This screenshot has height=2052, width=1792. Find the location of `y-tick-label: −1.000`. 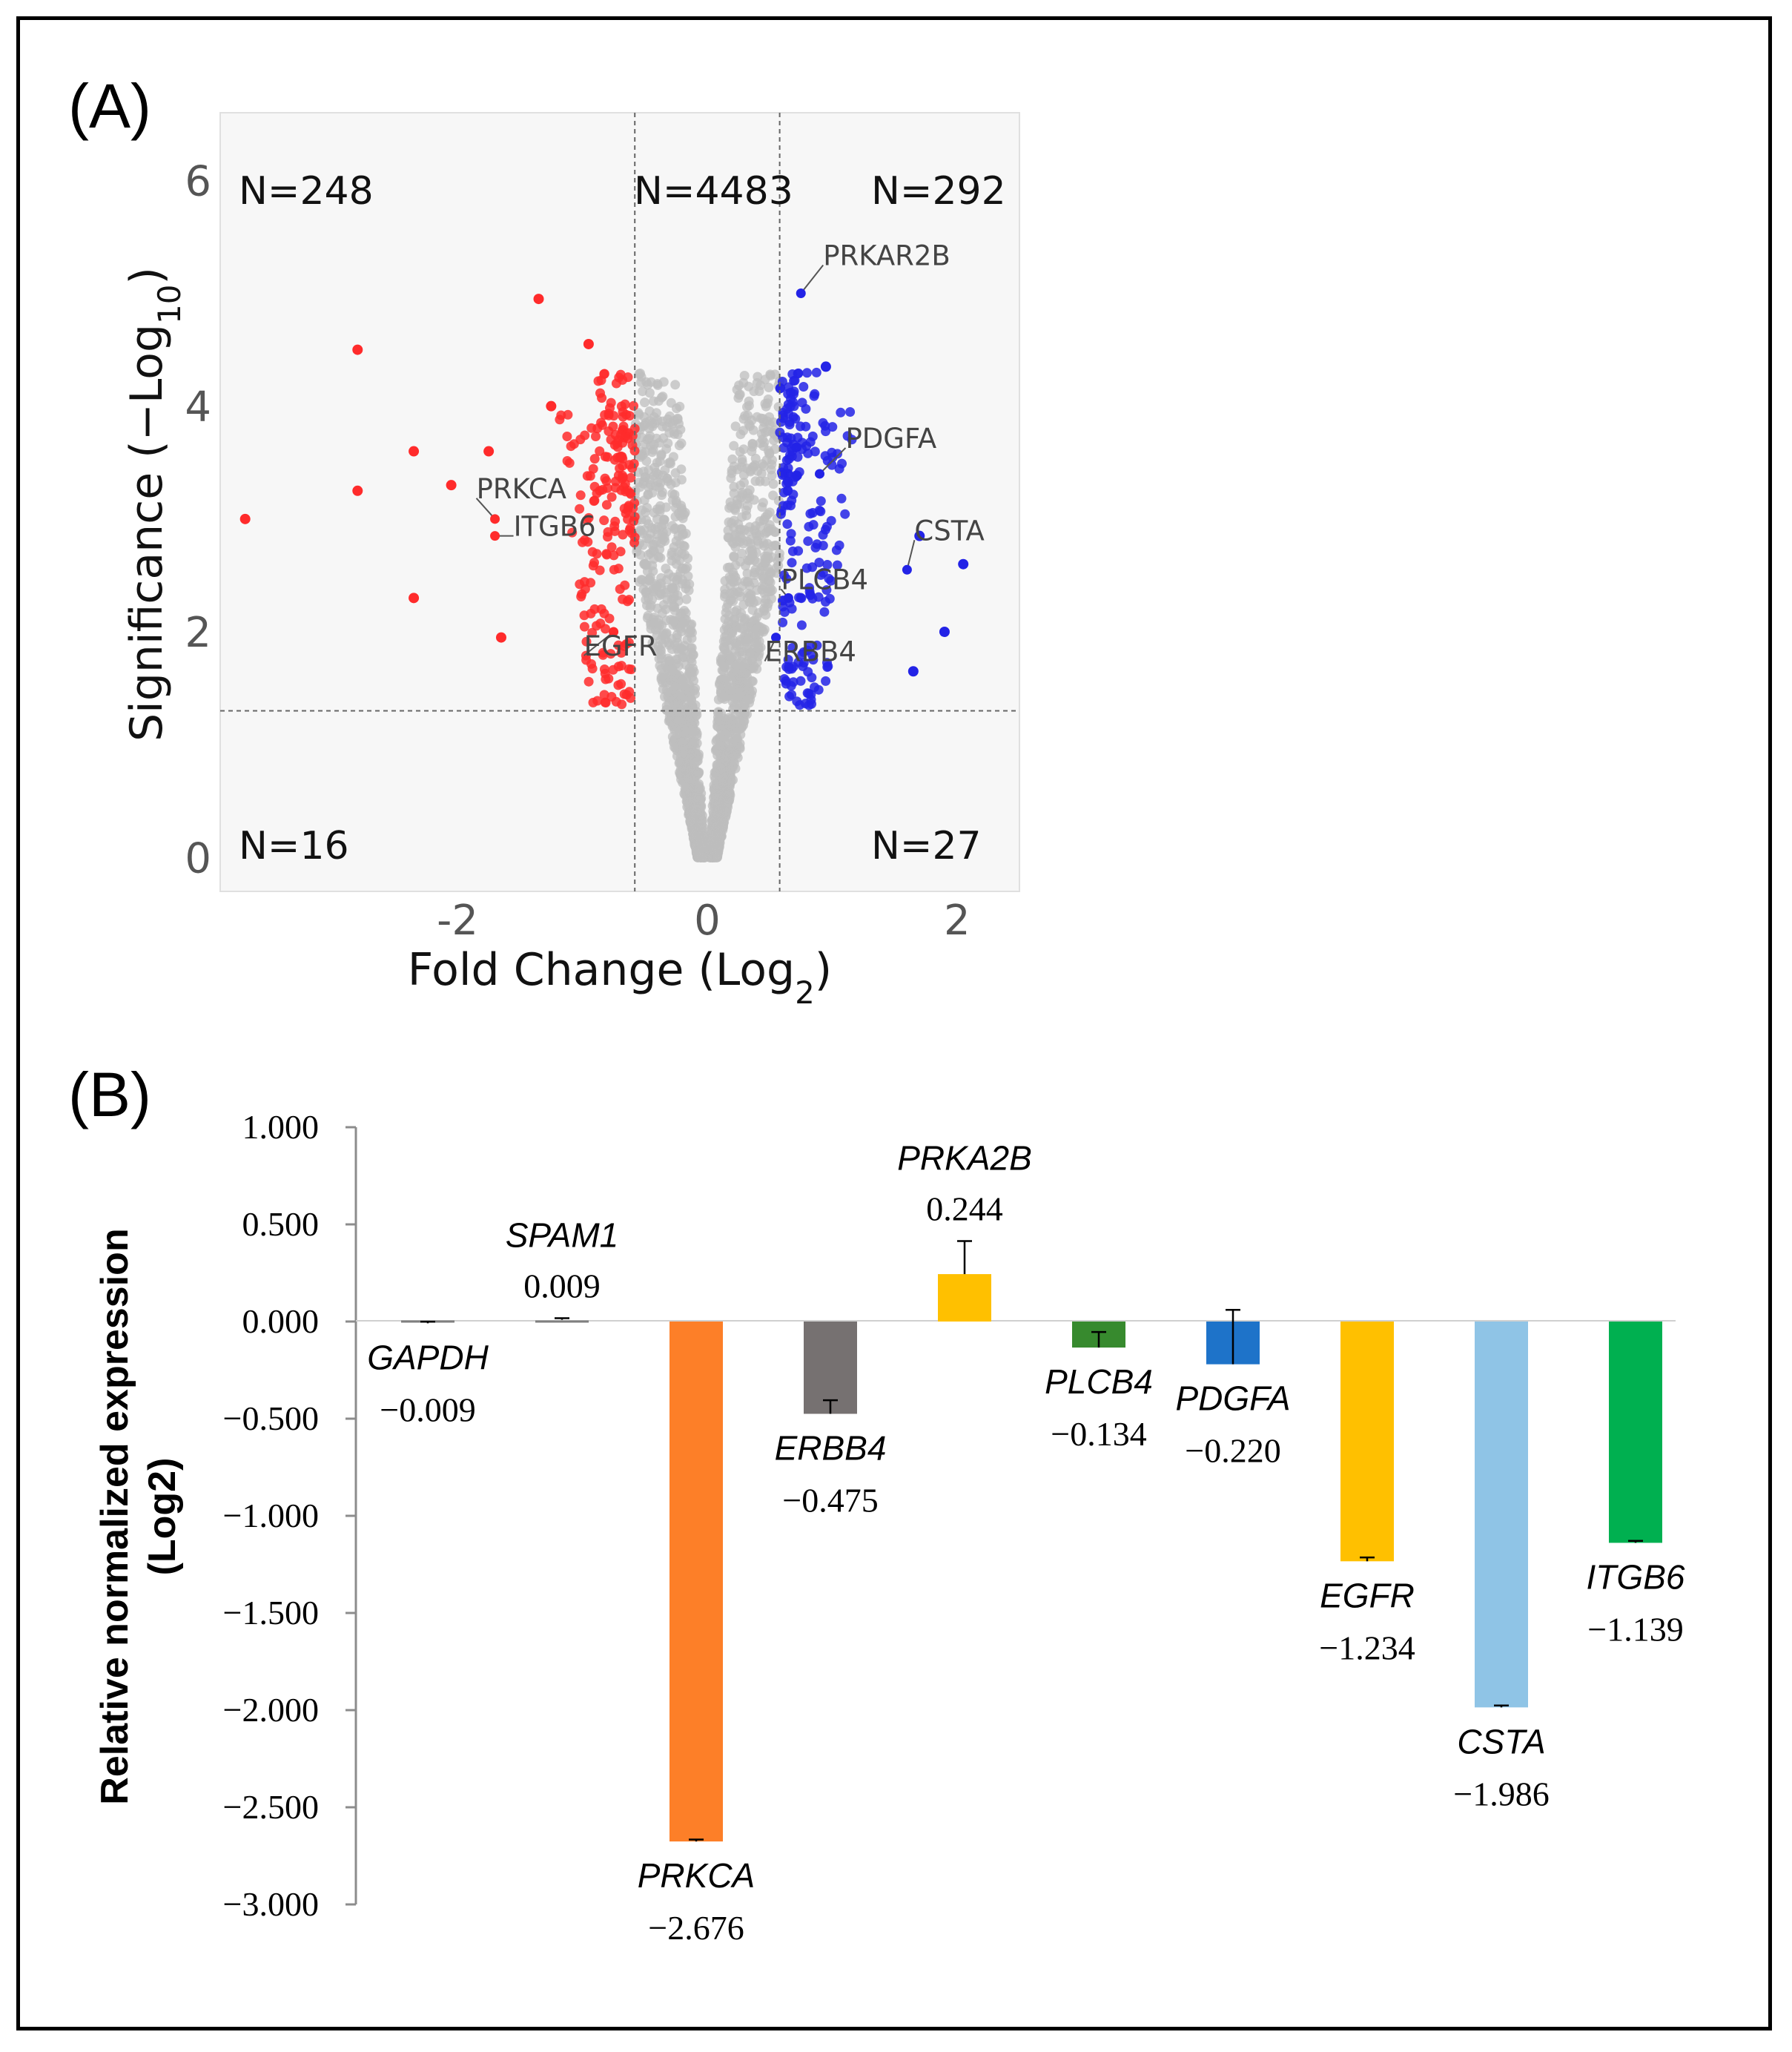

y-tick-label: −1.000 is located at coordinates (271, 1515).